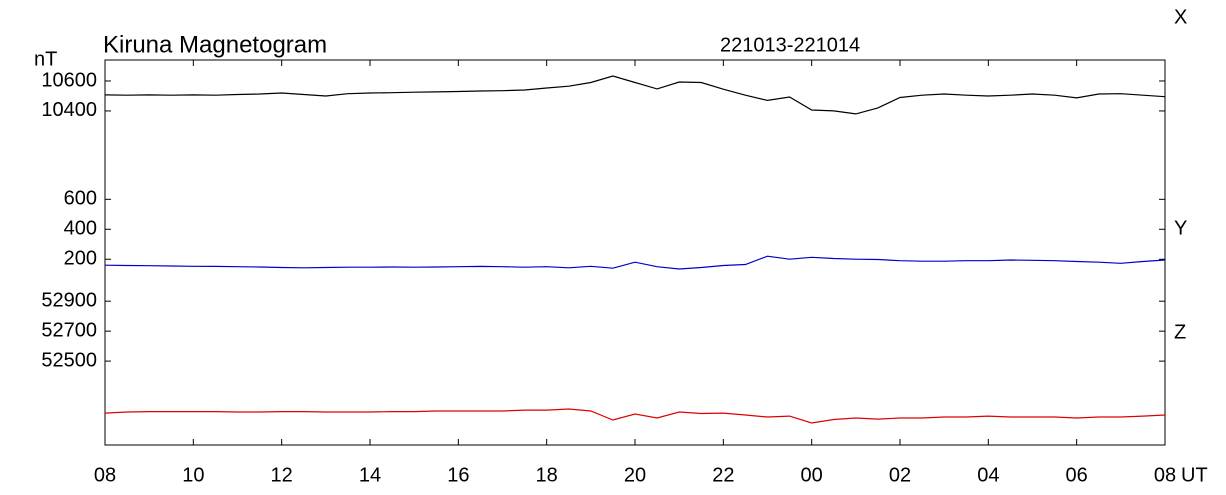 This screenshot has width=1226, height=495. What do you see at coordinates (1180, 332) in the screenshot?
I see `series-name: Z` at bounding box center [1180, 332].